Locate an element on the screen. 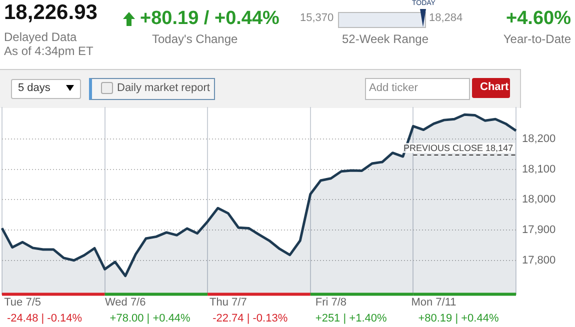 This screenshot has height=327, width=575. x-tick-label: Thu 7/7 is located at coordinates (228, 302).